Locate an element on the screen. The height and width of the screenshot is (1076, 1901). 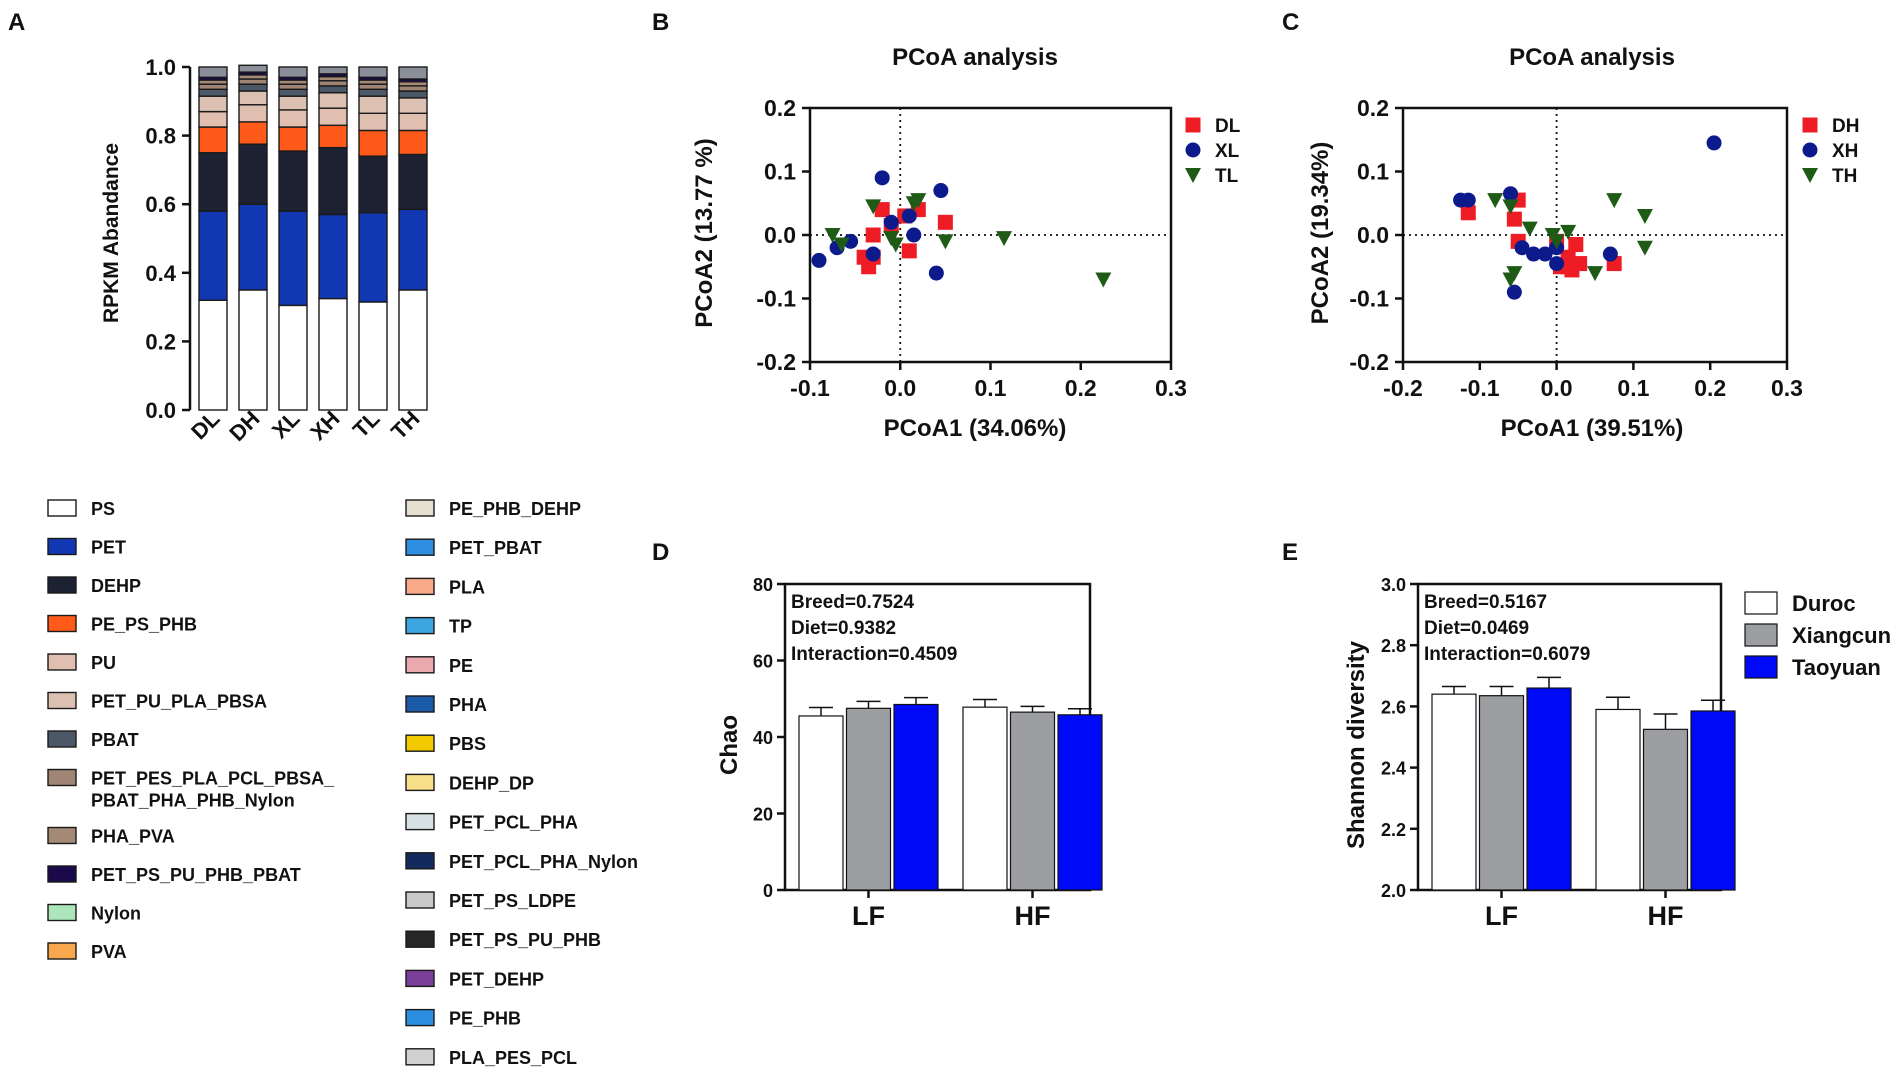
title-b: PCoA analysis is located at coordinates (975, 57).